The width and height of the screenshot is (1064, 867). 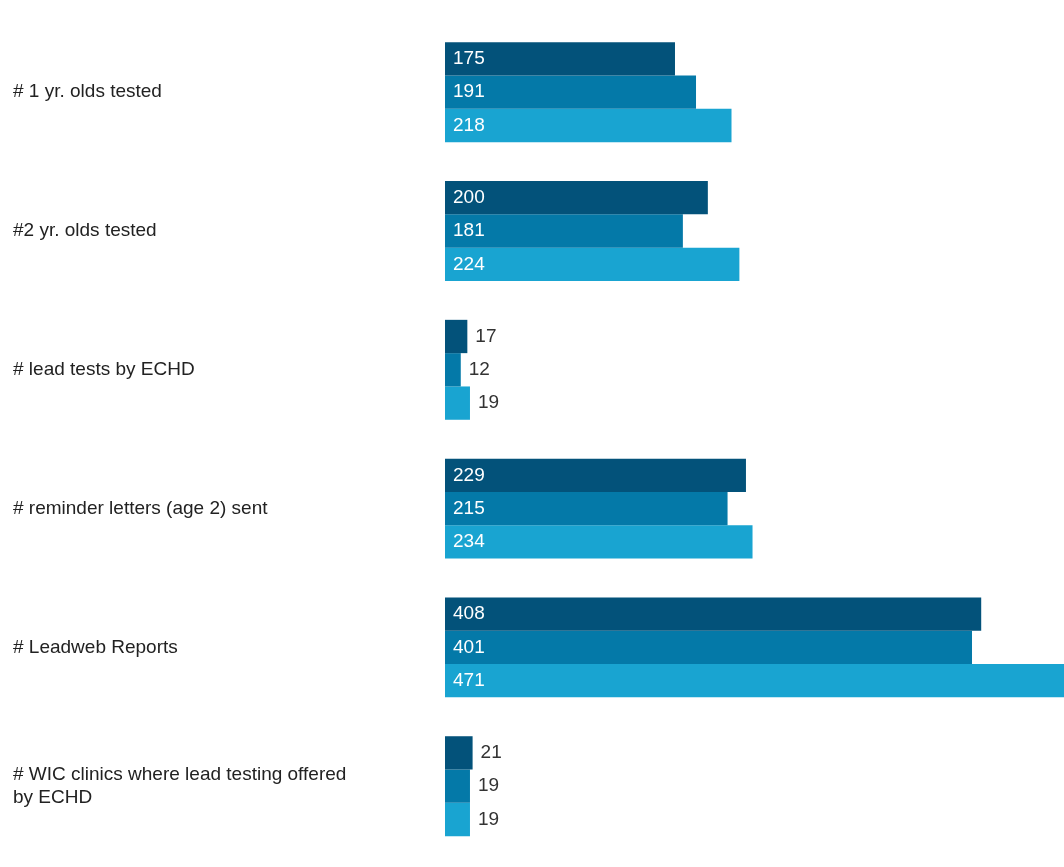 I want to click on data-label: 175, so click(x=469, y=58).